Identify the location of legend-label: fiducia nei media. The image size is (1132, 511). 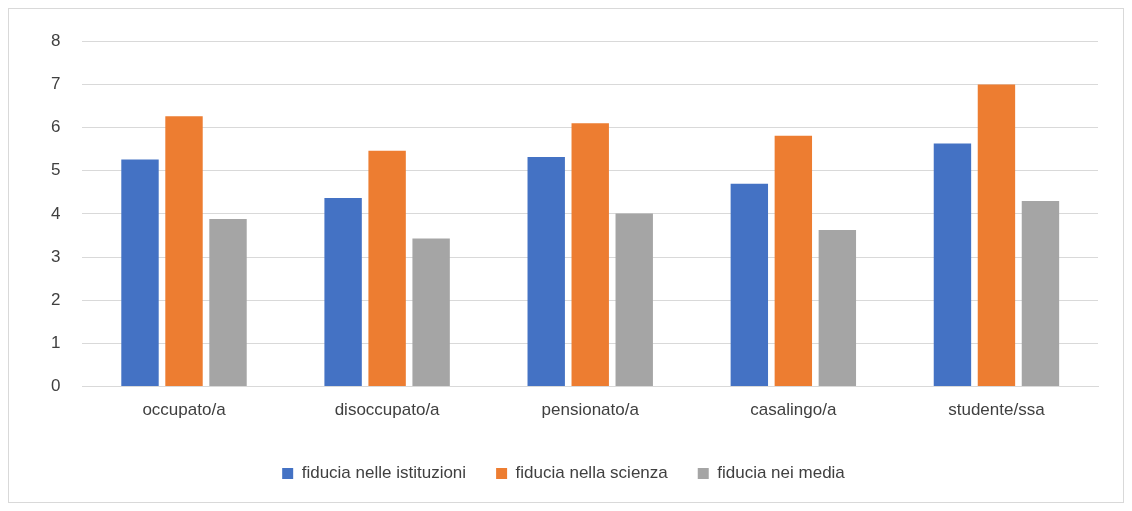
(781, 473).